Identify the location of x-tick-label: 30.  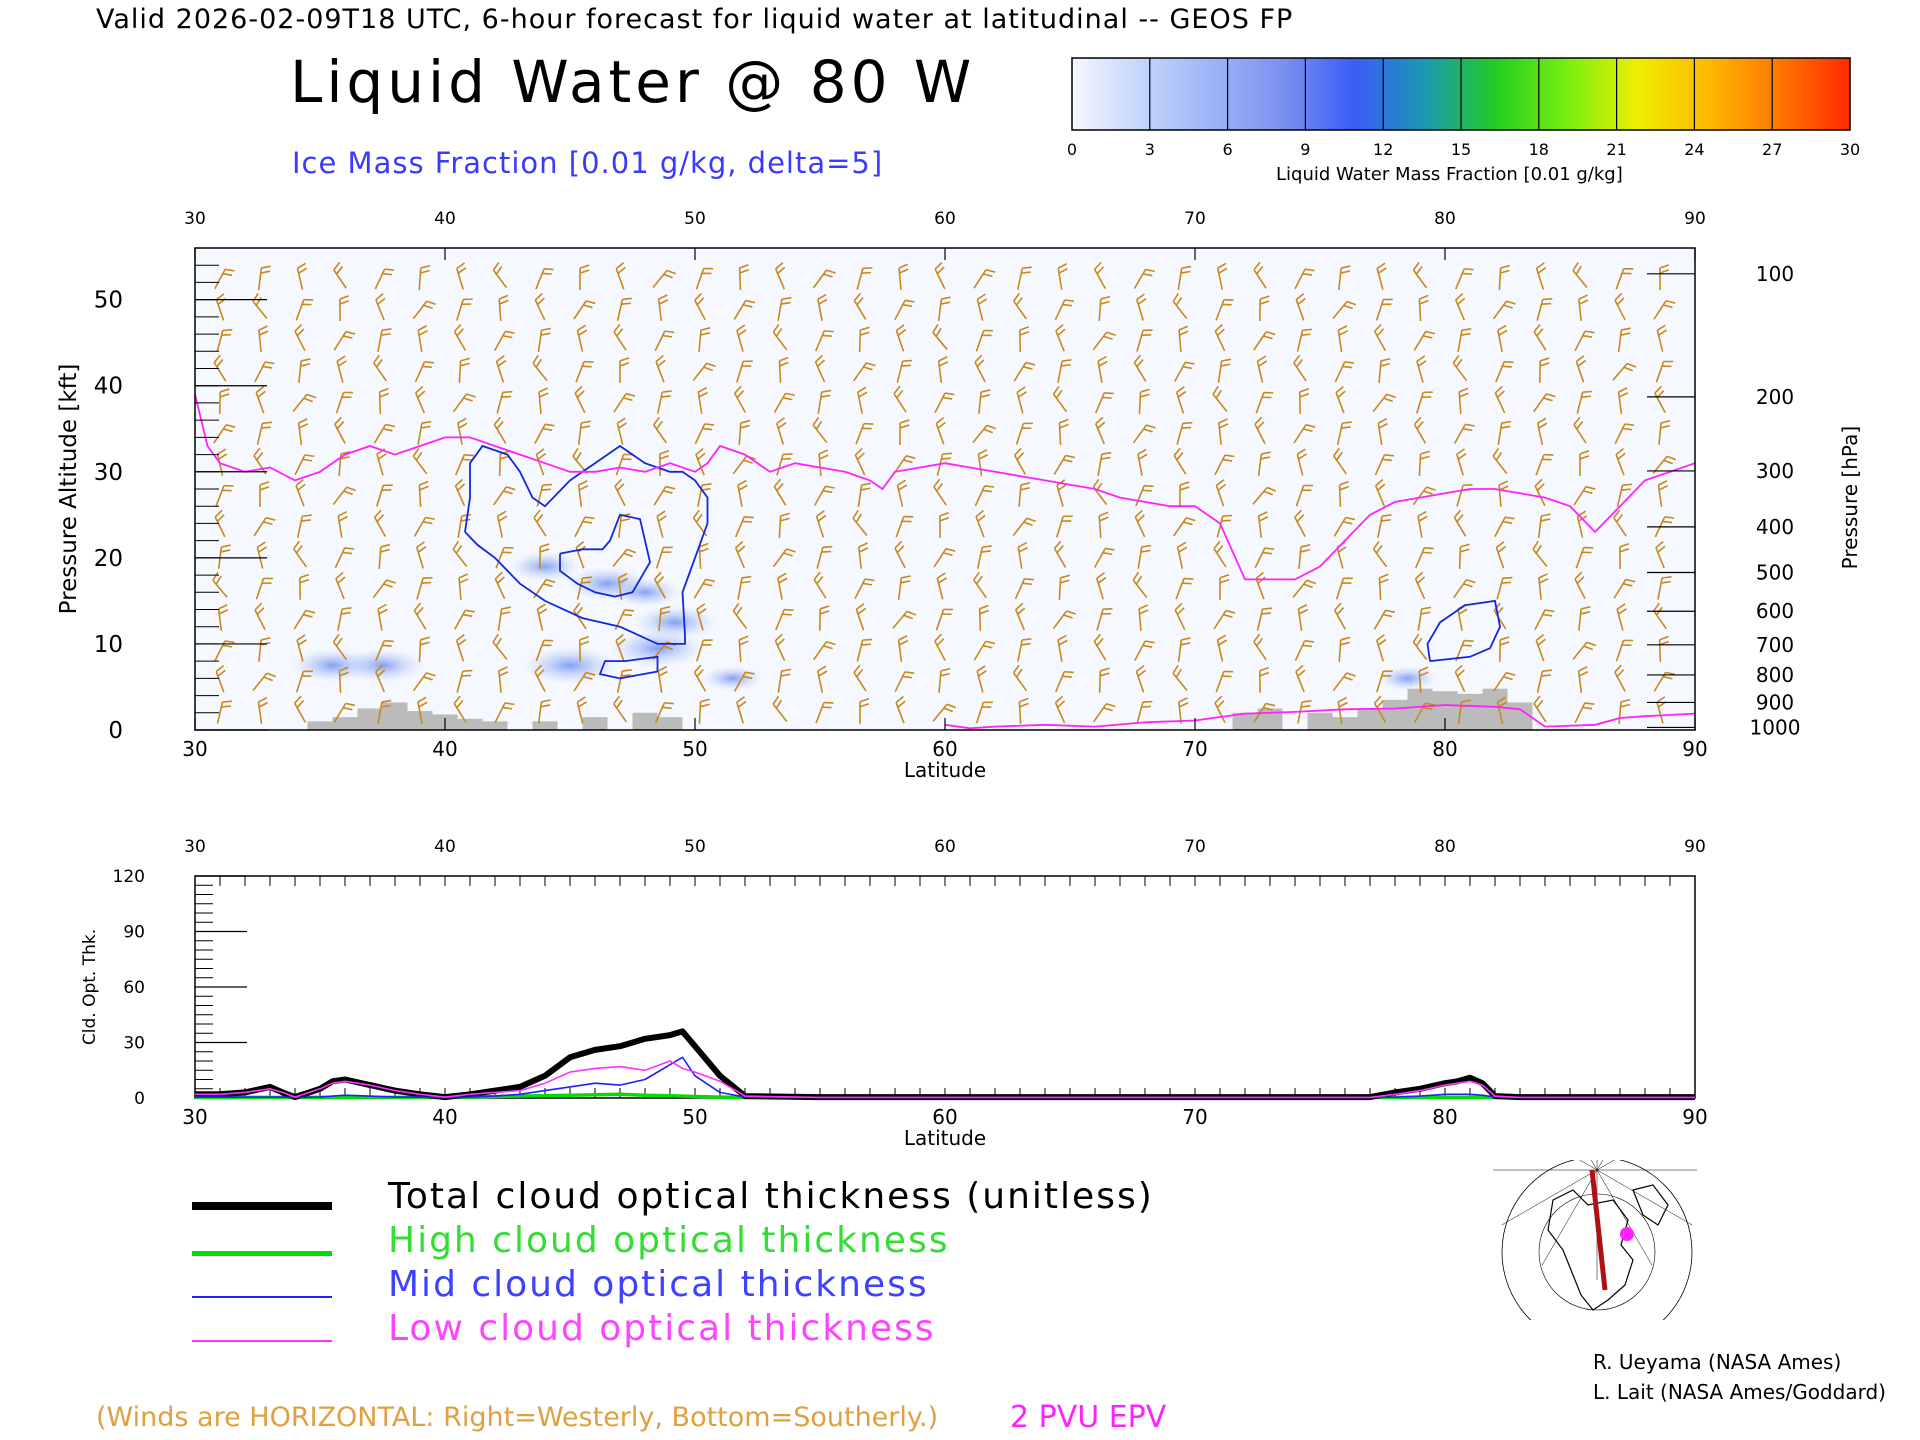
(194, 749).